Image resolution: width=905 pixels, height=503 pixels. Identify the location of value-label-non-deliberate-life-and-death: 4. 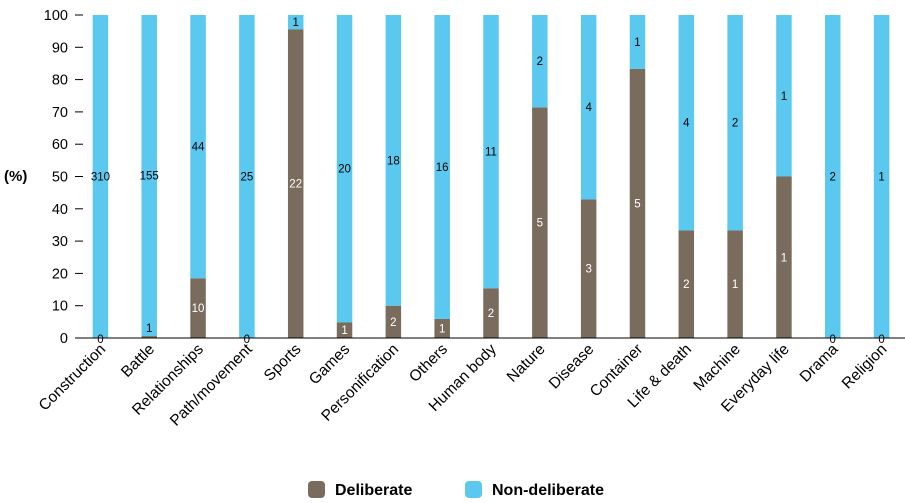
(686, 124).